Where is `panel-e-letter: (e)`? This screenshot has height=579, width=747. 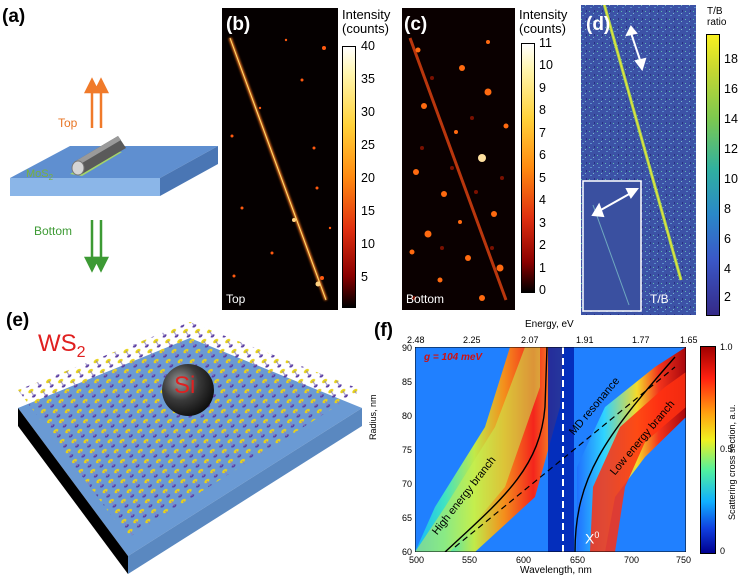 panel-e-letter: (e) is located at coordinates (18, 320).